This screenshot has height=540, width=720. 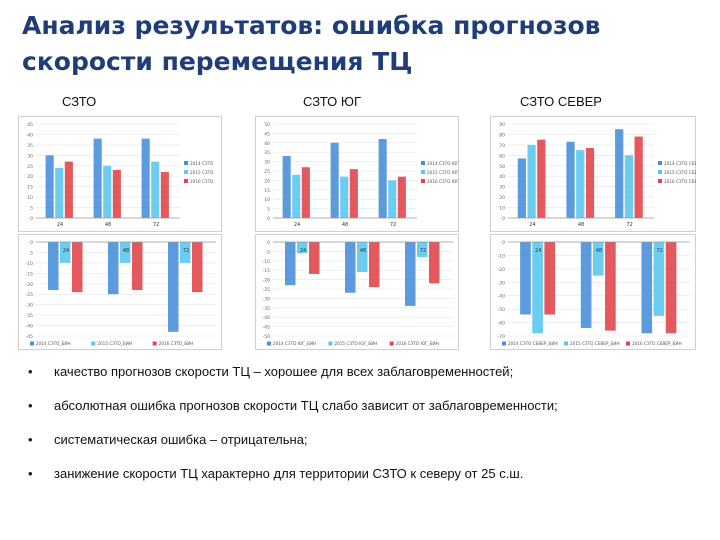 I want to click on y-tick-label: 5, so click(x=268, y=210).